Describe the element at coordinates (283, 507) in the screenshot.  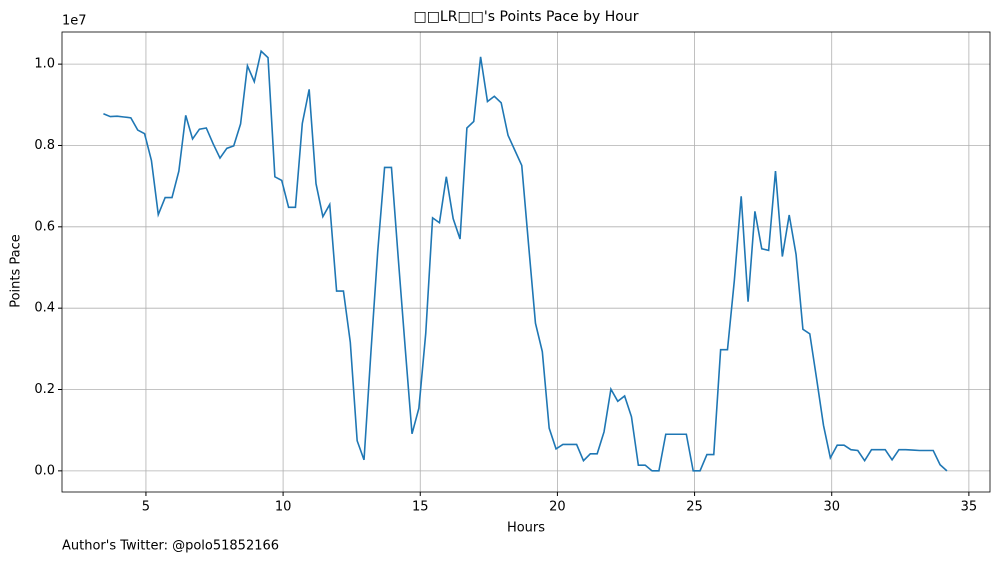
I see `x-tick-label: 10` at that location.